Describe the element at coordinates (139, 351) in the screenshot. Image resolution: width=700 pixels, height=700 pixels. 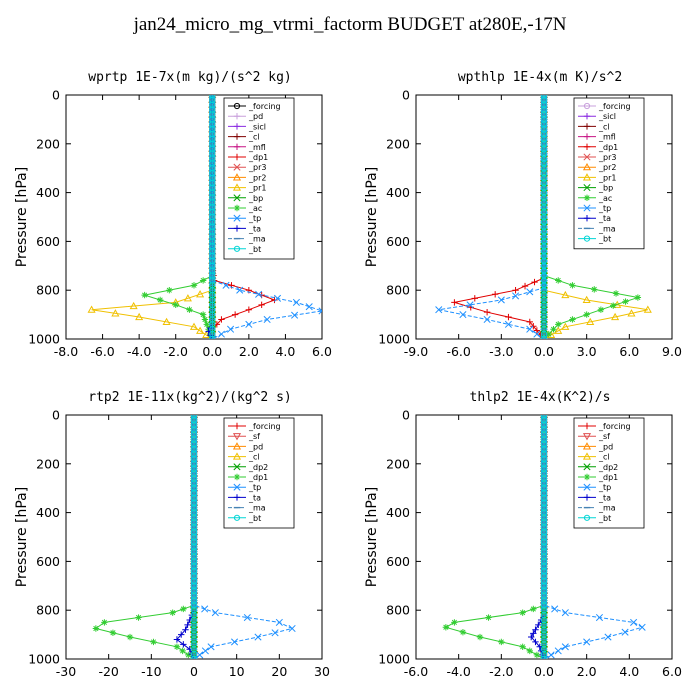
I see `x-tick-label: -4.0` at that location.